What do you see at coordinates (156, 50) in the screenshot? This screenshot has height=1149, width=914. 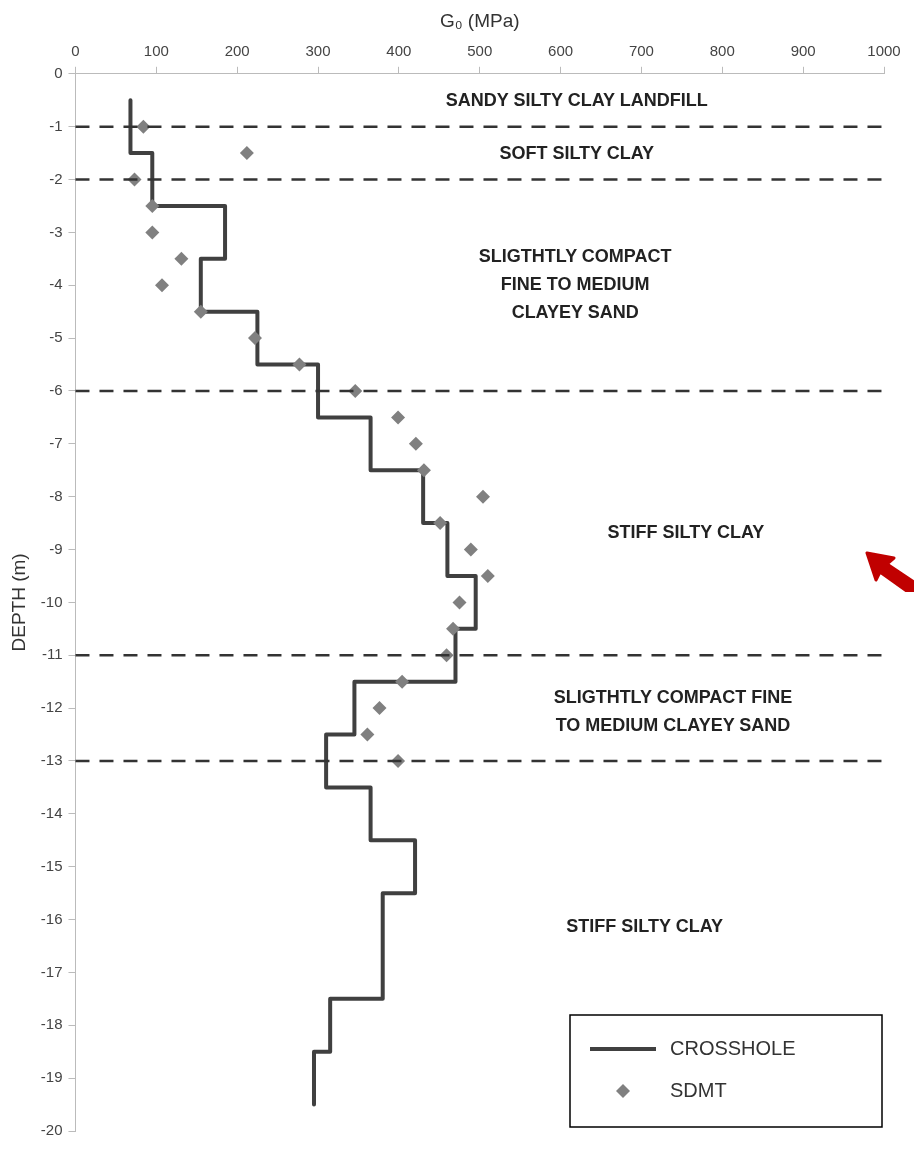 I see `x-tick-label: 100` at bounding box center [156, 50].